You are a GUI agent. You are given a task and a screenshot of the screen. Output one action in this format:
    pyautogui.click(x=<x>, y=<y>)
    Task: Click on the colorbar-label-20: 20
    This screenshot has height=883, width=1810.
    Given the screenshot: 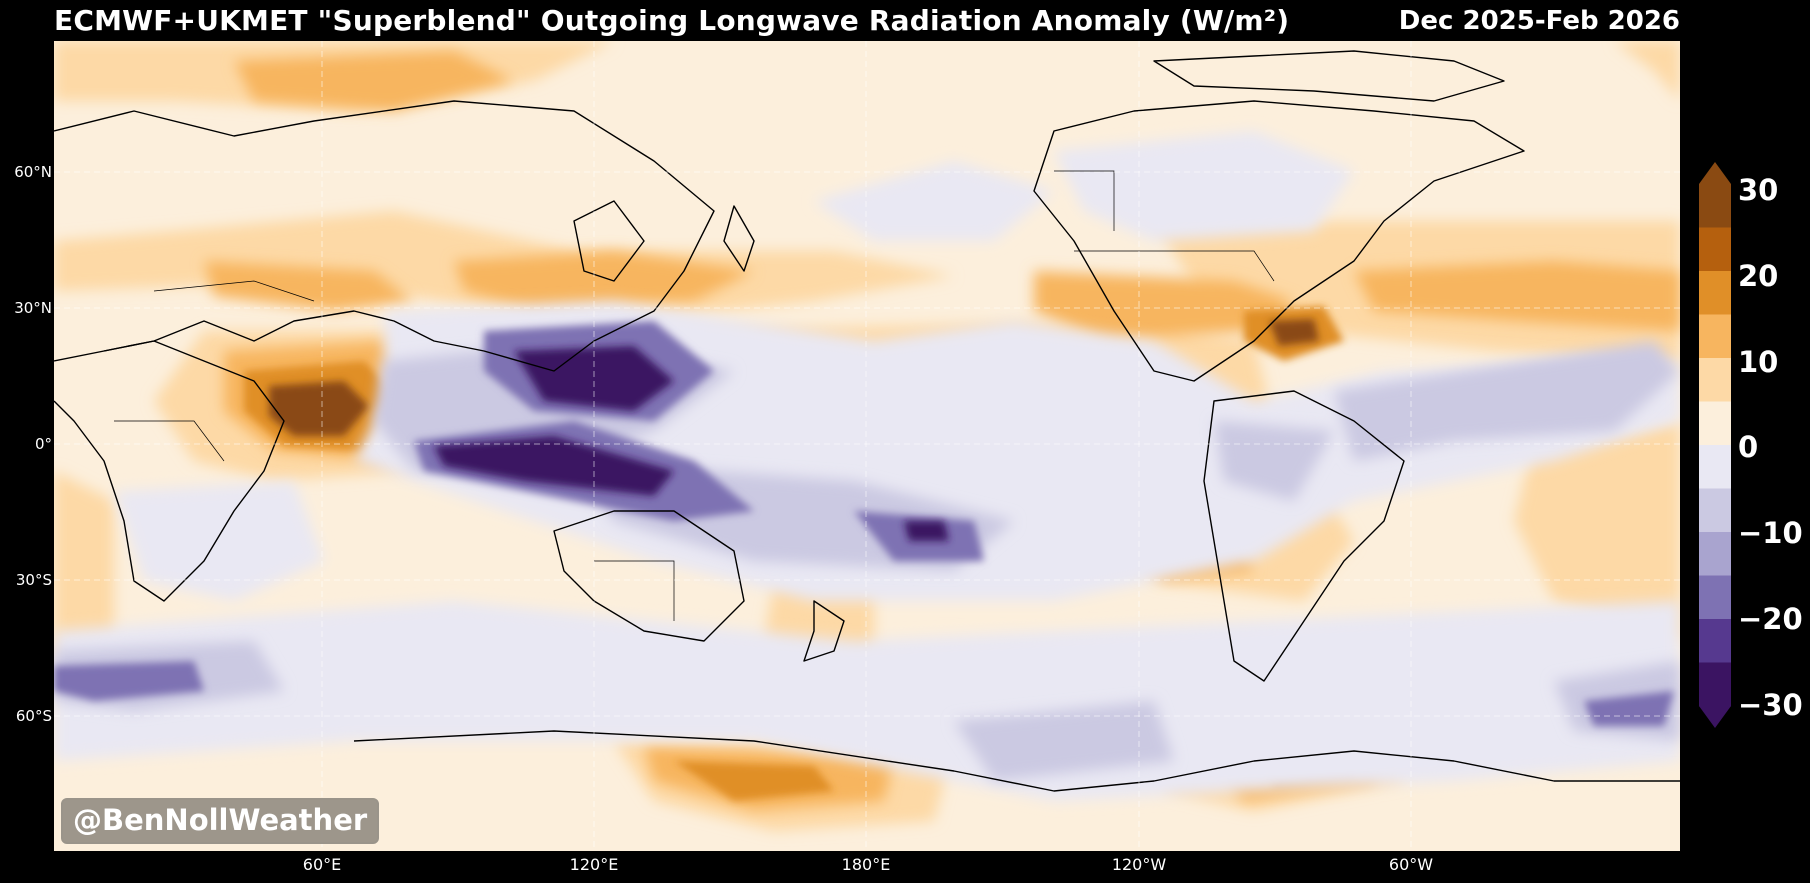 What is the action you would take?
    pyautogui.click(x=1758, y=276)
    